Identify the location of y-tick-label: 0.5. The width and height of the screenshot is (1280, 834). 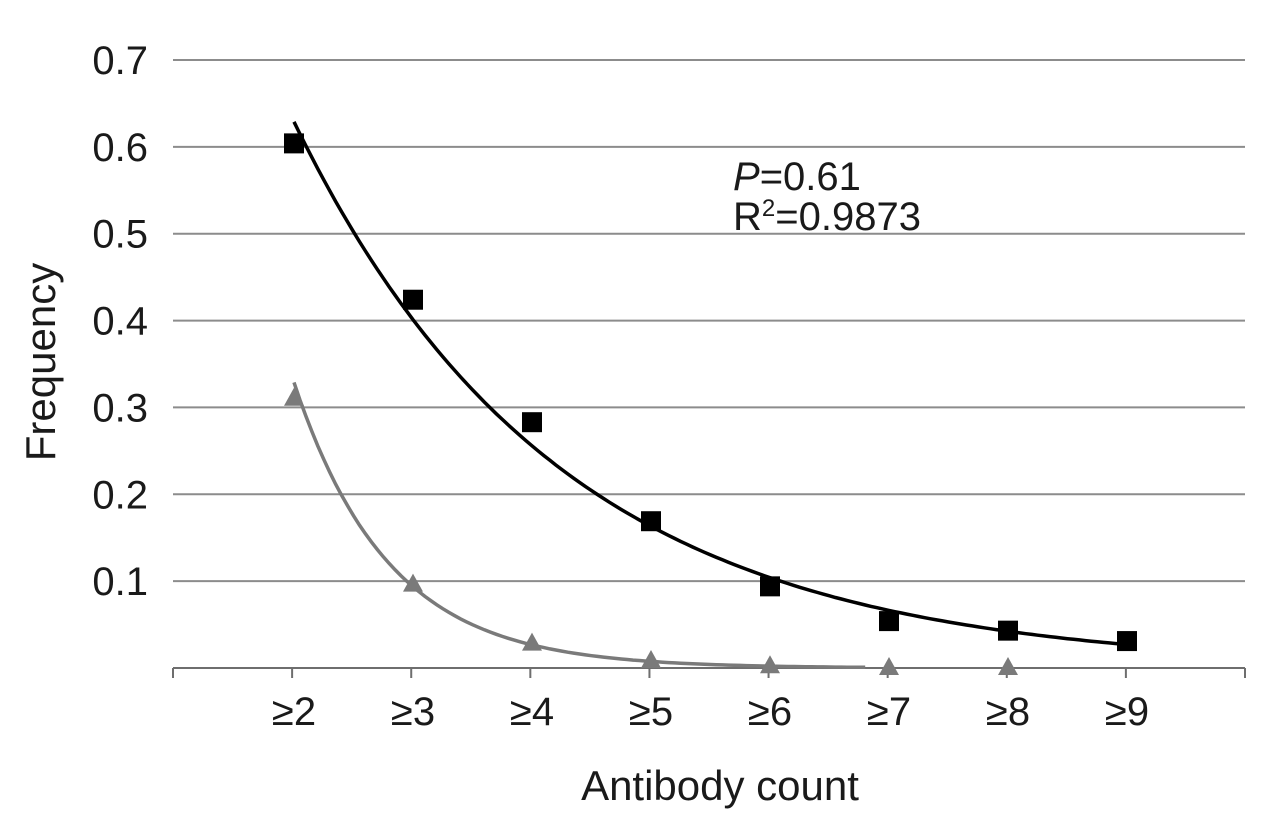
(120, 235).